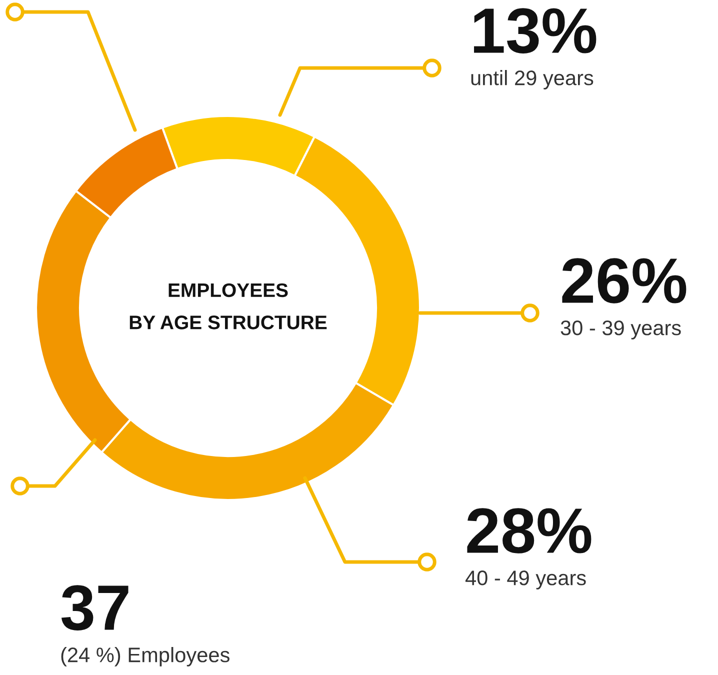 This screenshot has width=718, height=675. Describe the element at coordinates (532, 80) in the screenshot. I see `slice-label: until 29 years` at that location.